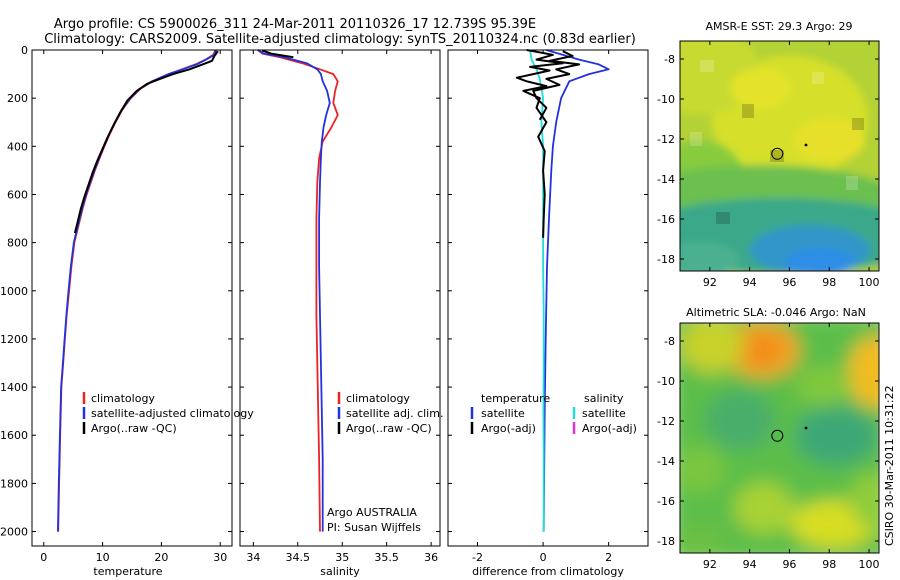 The width and height of the screenshot is (900, 580). Describe the element at coordinates (14, 483) in the screenshot. I see `y-tick-label: 1800` at that location.